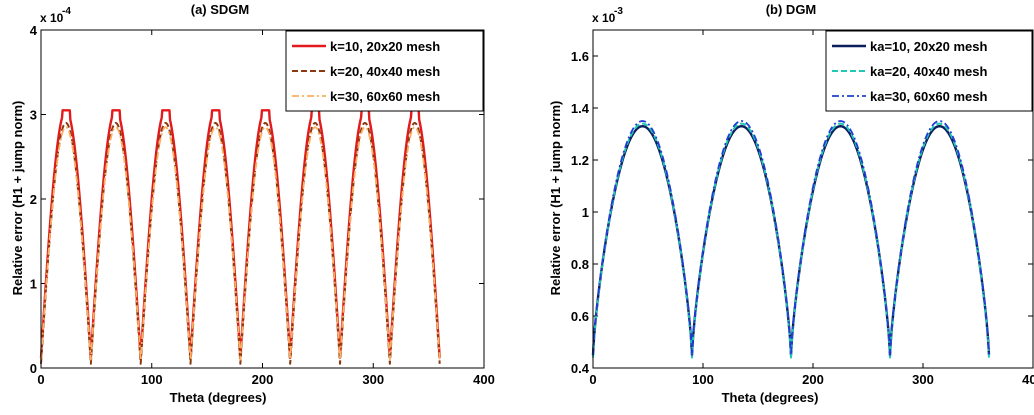 Image resolution: width=1034 pixels, height=415 pixels. What do you see at coordinates (385, 96) in the screenshot?
I see `legend-label-3: k=30, 60x60 mesh` at bounding box center [385, 96].